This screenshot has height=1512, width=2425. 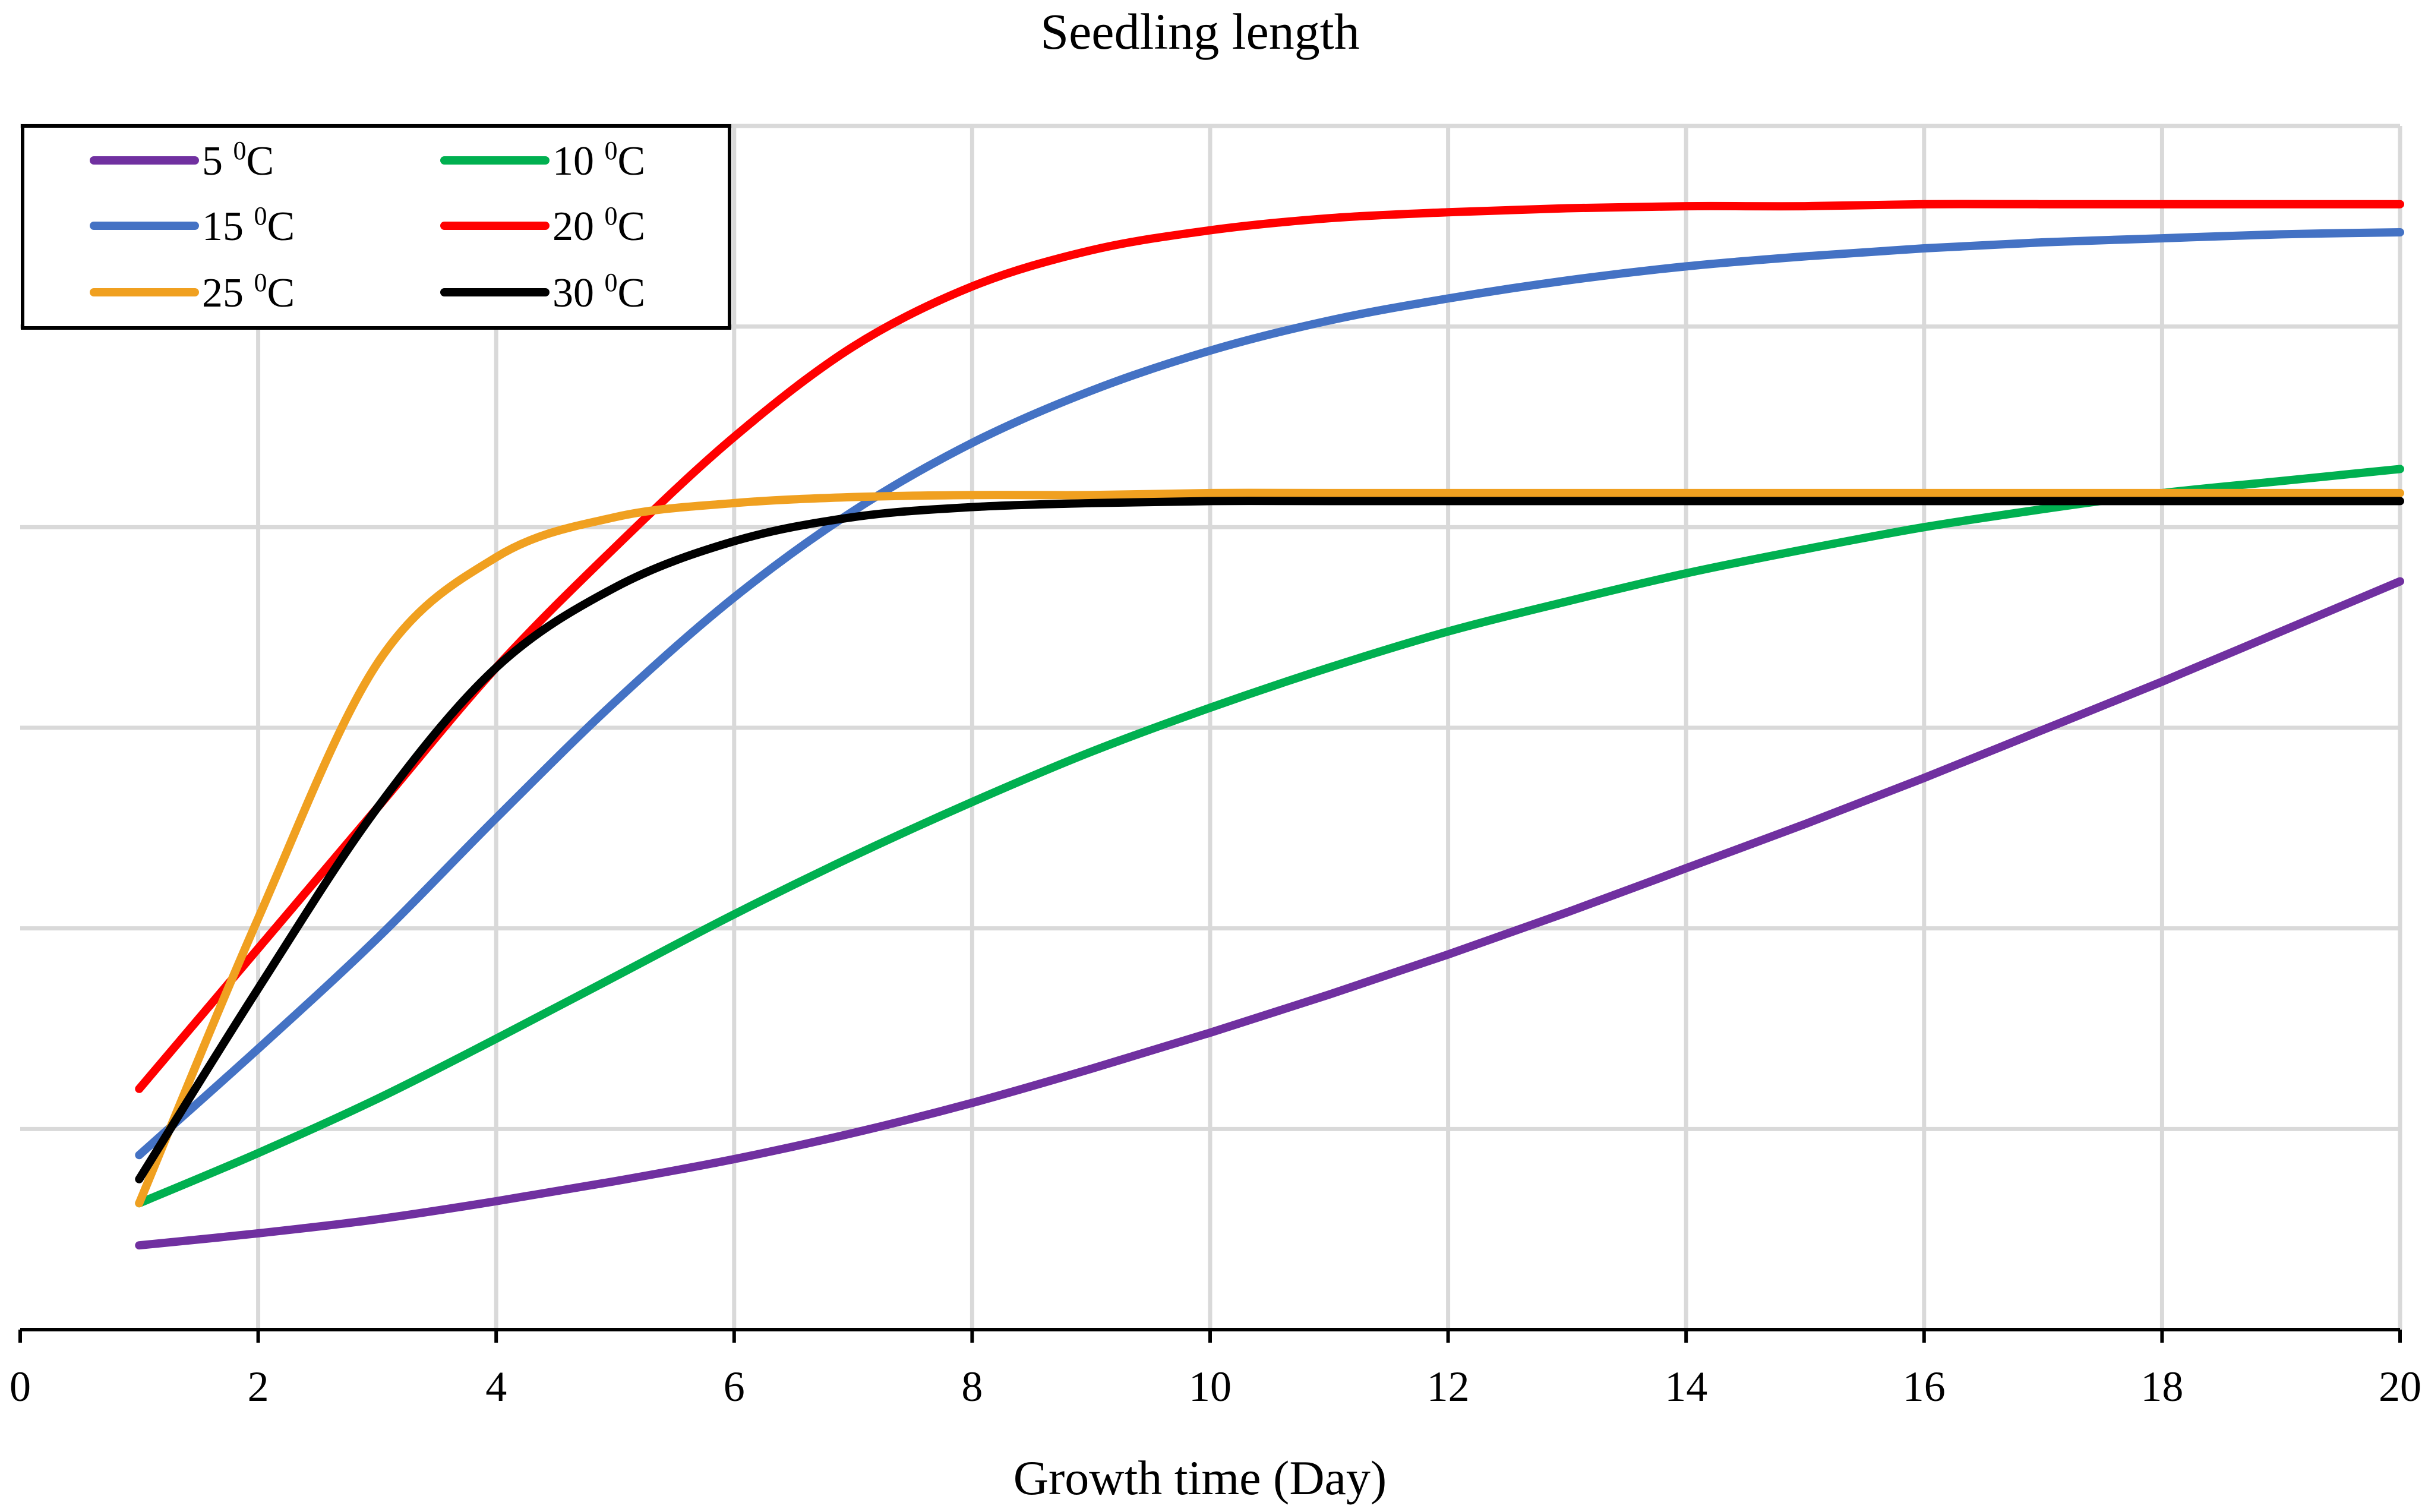 I want to click on legend-label-0: 5 0C, so click(x=238, y=160).